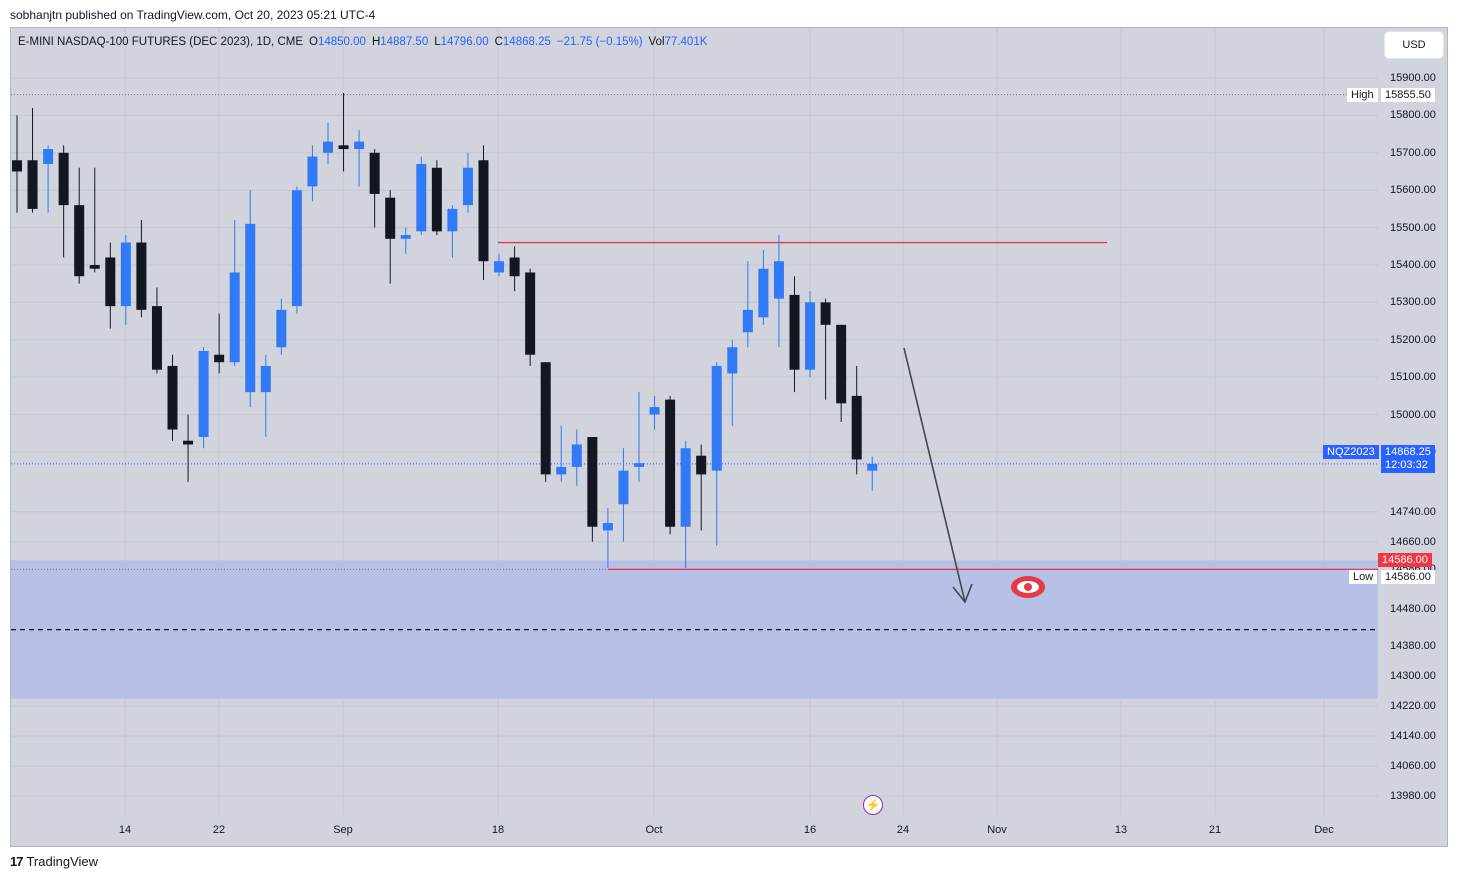  What do you see at coordinates (464, 42) in the screenshot?
I see `legend-l-value: 14796.00` at bounding box center [464, 42].